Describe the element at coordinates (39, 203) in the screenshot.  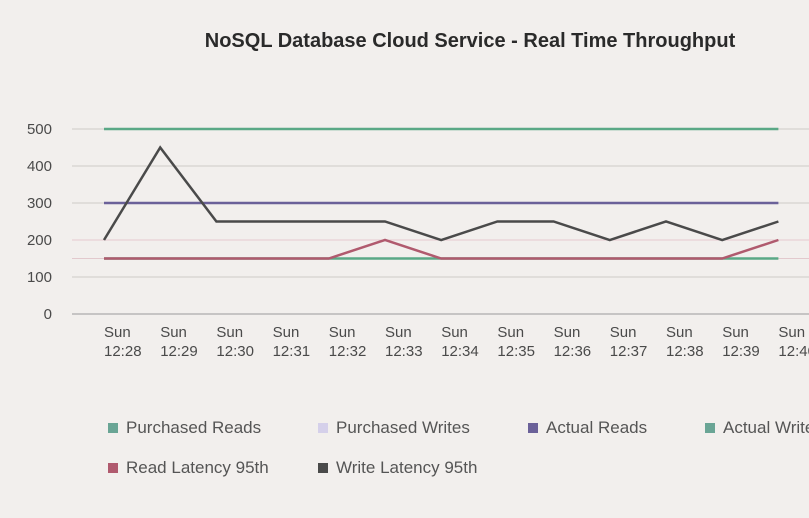
I see `y-tick-label: 300` at that location.